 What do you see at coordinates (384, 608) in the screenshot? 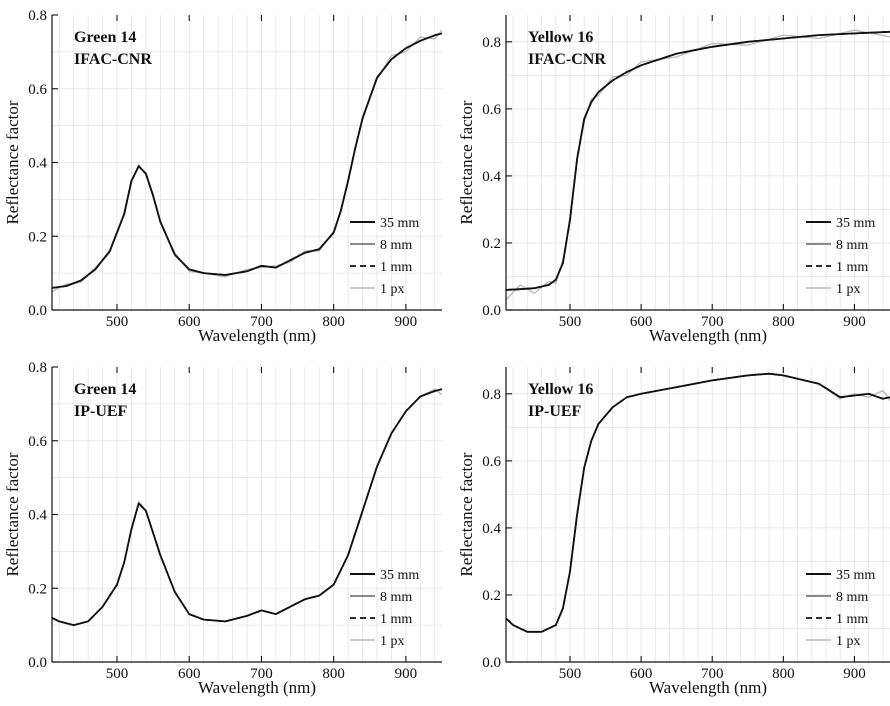
I see `legend-green14-uef: 35 mm 8 mm 1 mm 1 px` at bounding box center [384, 608].